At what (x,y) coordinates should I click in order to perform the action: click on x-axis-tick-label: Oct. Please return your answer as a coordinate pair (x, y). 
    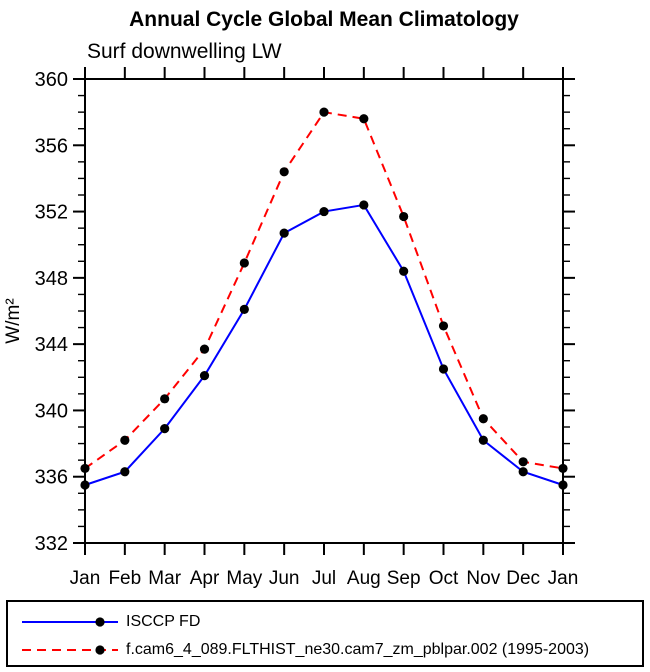
    Looking at the image, I should click on (444, 578).